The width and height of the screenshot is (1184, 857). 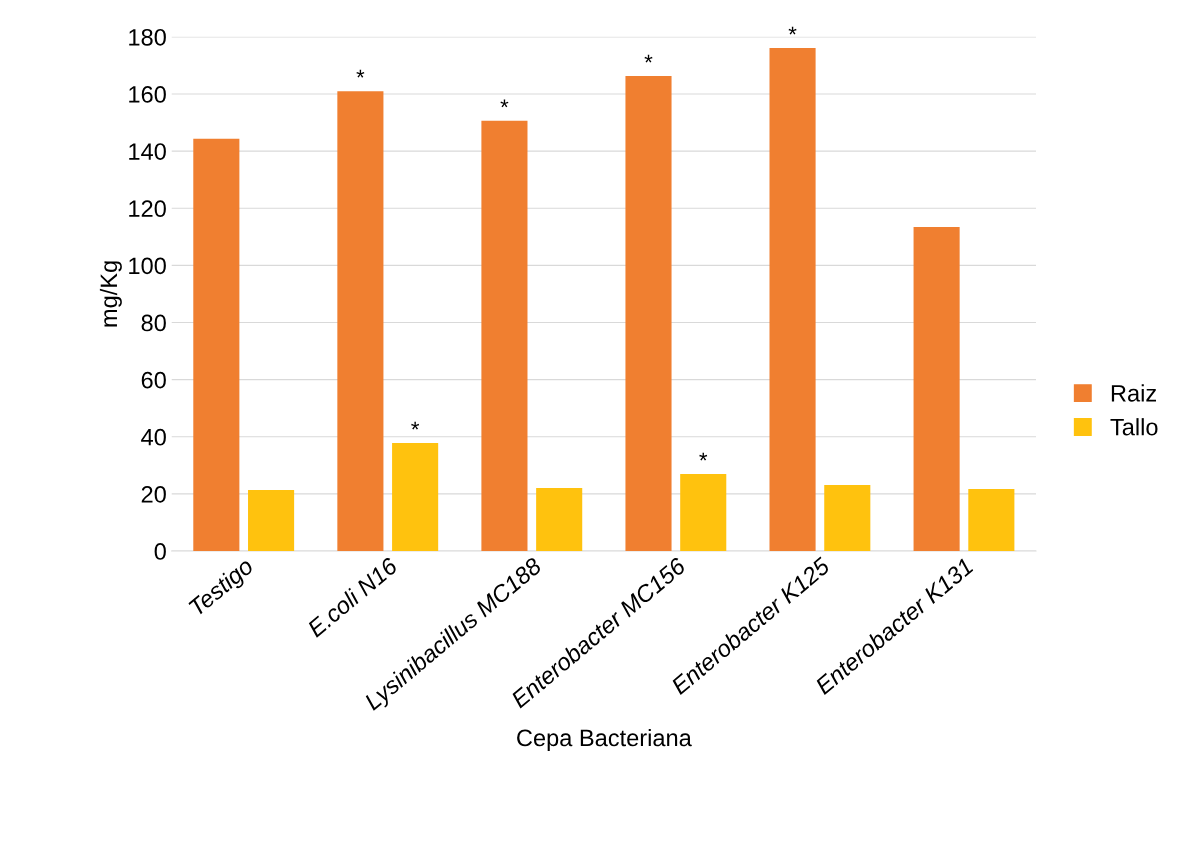 What do you see at coordinates (147, 37) in the screenshot?
I see `y-tick-label: 180` at bounding box center [147, 37].